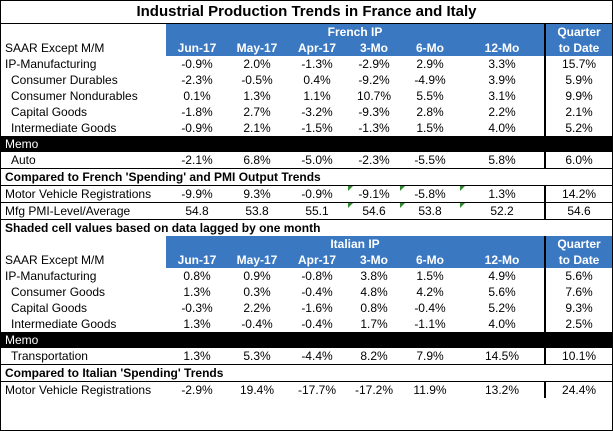 This screenshot has height=431, width=613. Describe the element at coordinates (317, 292) in the screenshot. I see `italy-row-value: -0.4%` at that location.